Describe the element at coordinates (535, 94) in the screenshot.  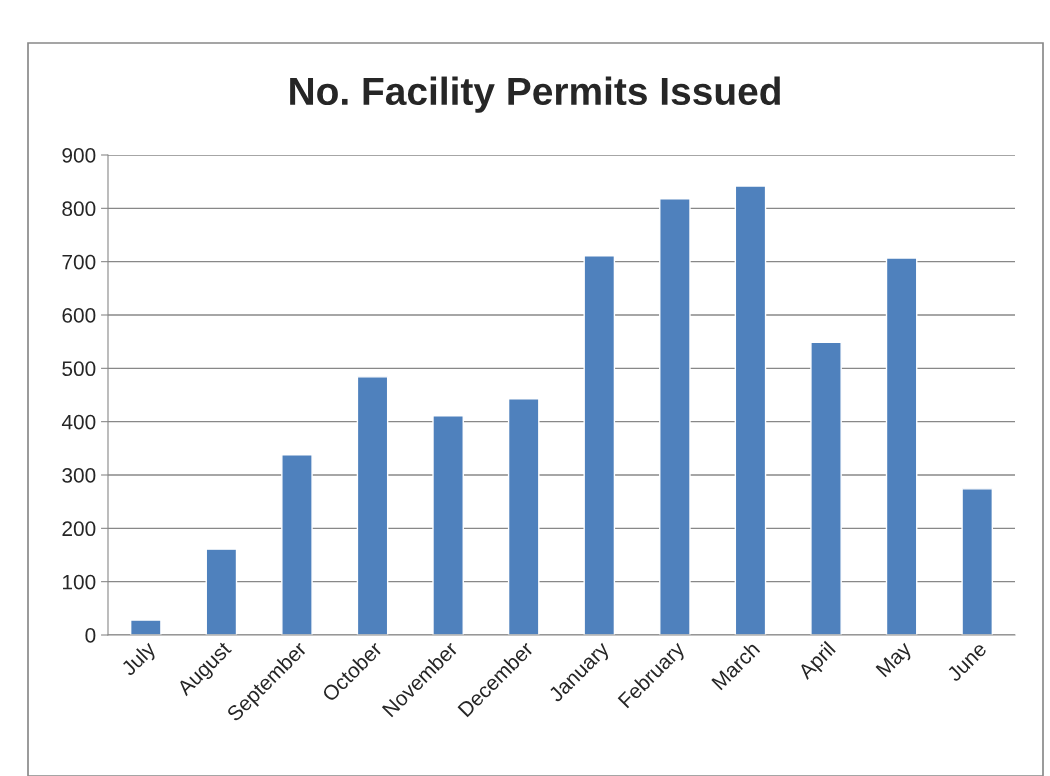
I see `chart-title: No. Facility Permits Issued` at that location.